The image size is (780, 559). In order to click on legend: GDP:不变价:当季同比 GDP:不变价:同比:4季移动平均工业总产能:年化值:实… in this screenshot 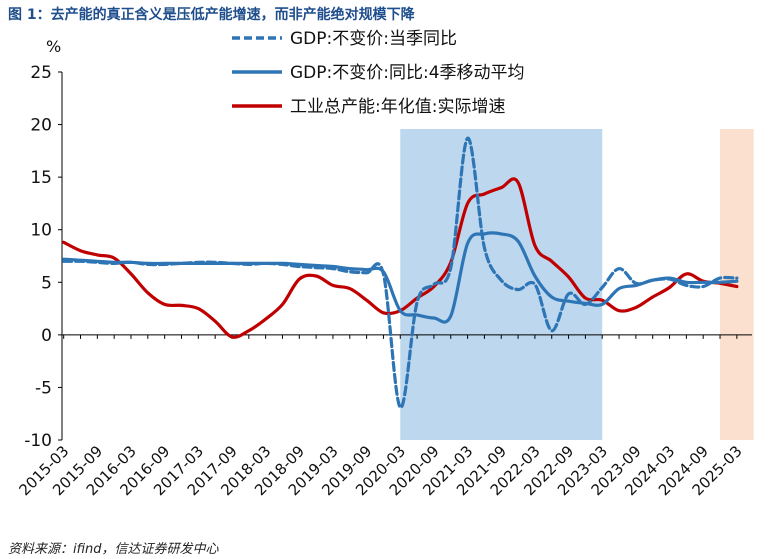, I will do `click(378, 73)`.